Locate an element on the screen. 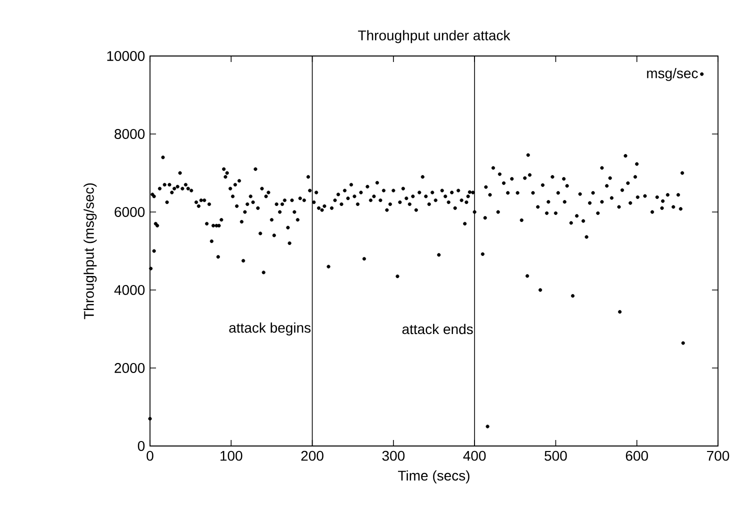 Image resolution: width=740 pixels, height=519 pixels. chart-title: Throughput under attack is located at coordinates (434, 37).